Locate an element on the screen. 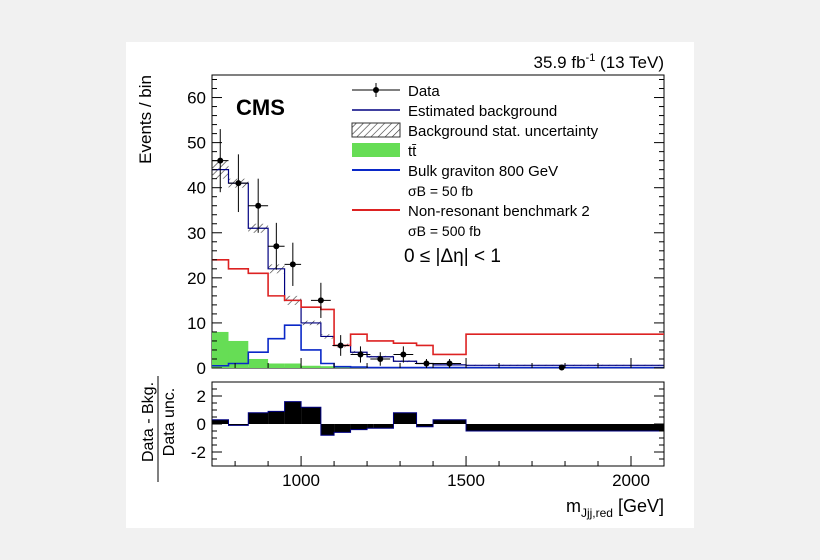  y-tick-label: 10 is located at coordinates (196, 323).